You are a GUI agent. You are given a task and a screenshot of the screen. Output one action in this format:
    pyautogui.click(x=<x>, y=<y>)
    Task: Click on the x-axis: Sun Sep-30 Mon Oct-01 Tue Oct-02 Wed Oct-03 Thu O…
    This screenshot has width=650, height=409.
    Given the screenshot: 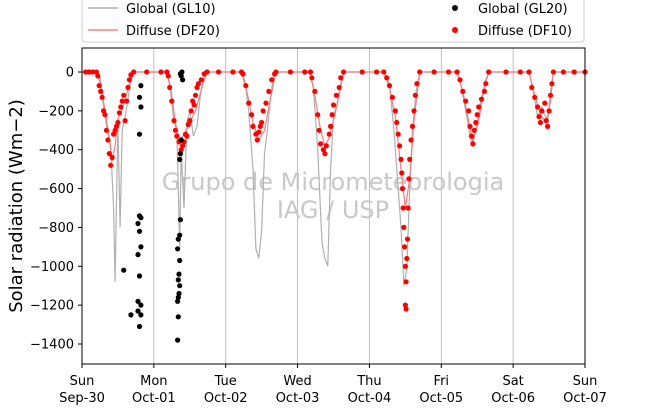 What is the action you would take?
    pyautogui.click(x=333, y=385)
    